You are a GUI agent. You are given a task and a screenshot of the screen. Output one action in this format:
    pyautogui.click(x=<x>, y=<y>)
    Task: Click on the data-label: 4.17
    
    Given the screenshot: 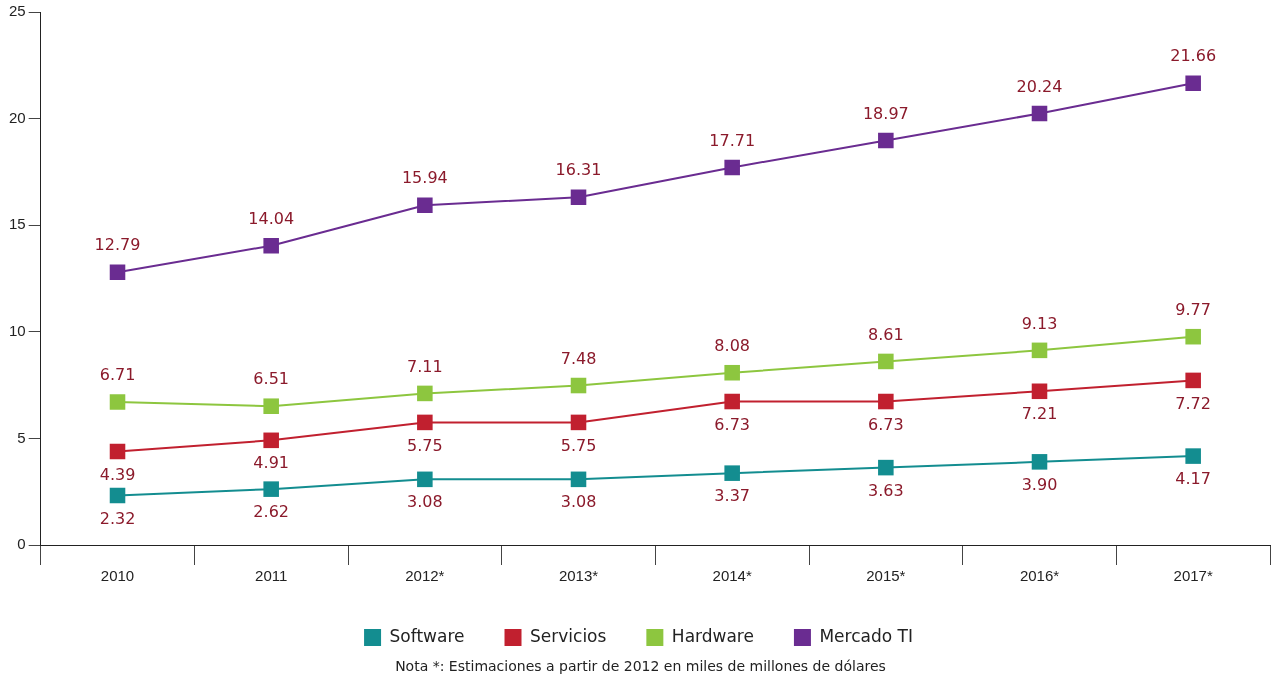 What is the action you would take?
    pyautogui.click(x=1193, y=479)
    